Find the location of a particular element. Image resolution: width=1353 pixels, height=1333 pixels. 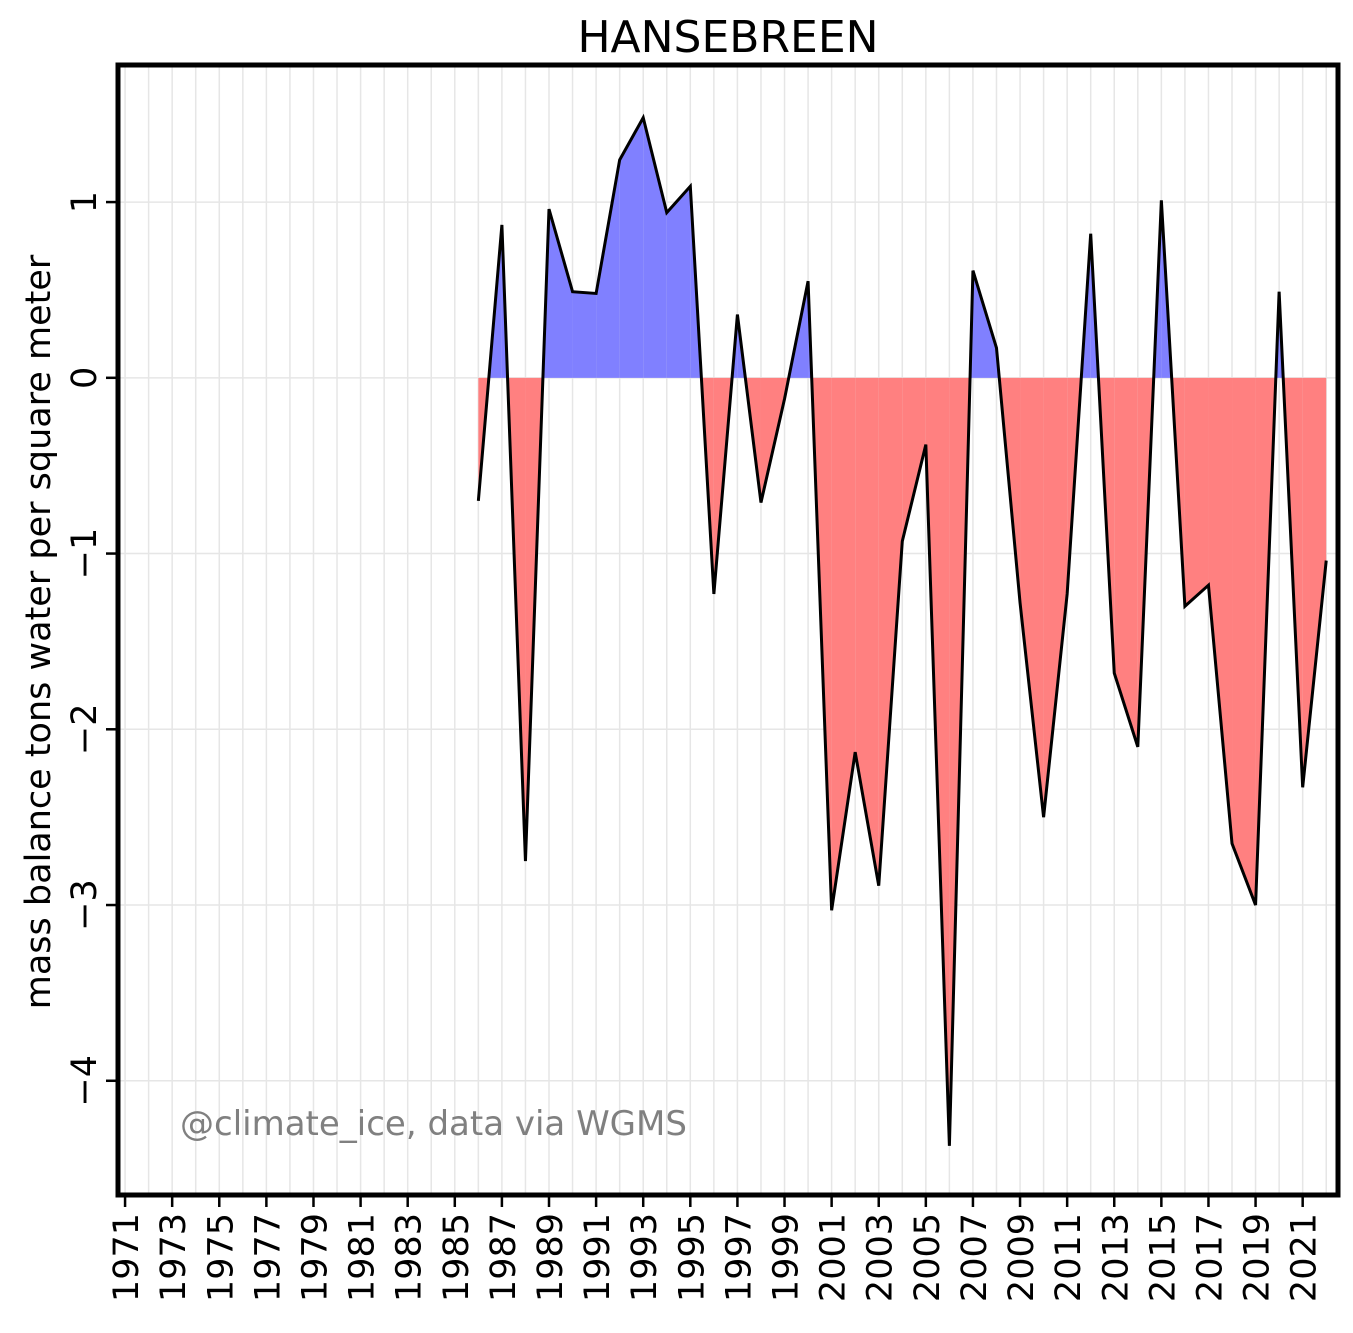

x-tick-label: 2017 is located at coordinates (1210, 1257).